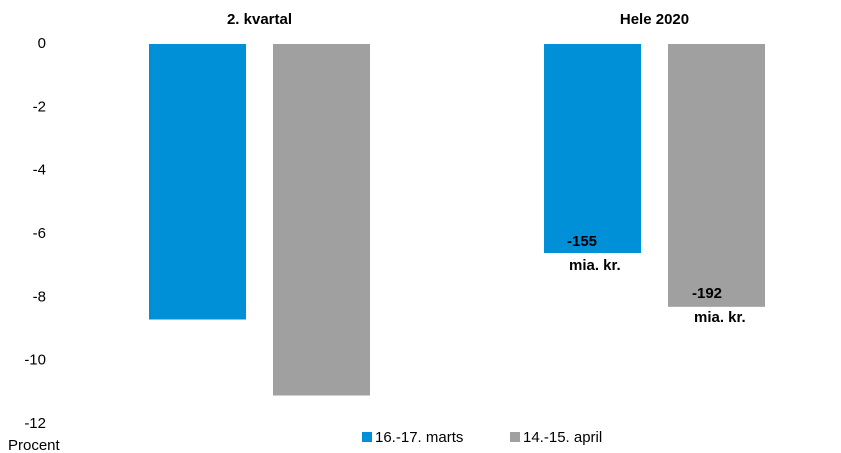  Describe the element at coordinates (39, 106) in the screenshot. I see `y-tick-label: -2` at that location.